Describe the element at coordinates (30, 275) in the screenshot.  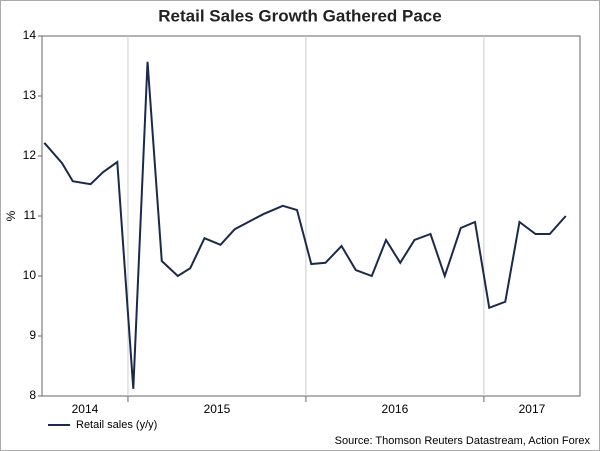
I see `y-tick-label: 10` at that location.